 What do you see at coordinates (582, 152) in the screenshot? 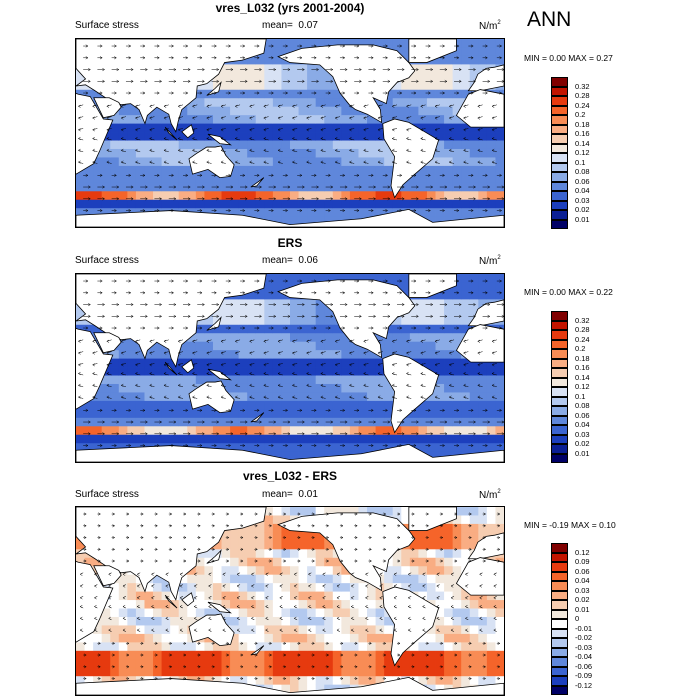
I see `colorbar-tick-label: 0.12` at bounding box center [582, 152].